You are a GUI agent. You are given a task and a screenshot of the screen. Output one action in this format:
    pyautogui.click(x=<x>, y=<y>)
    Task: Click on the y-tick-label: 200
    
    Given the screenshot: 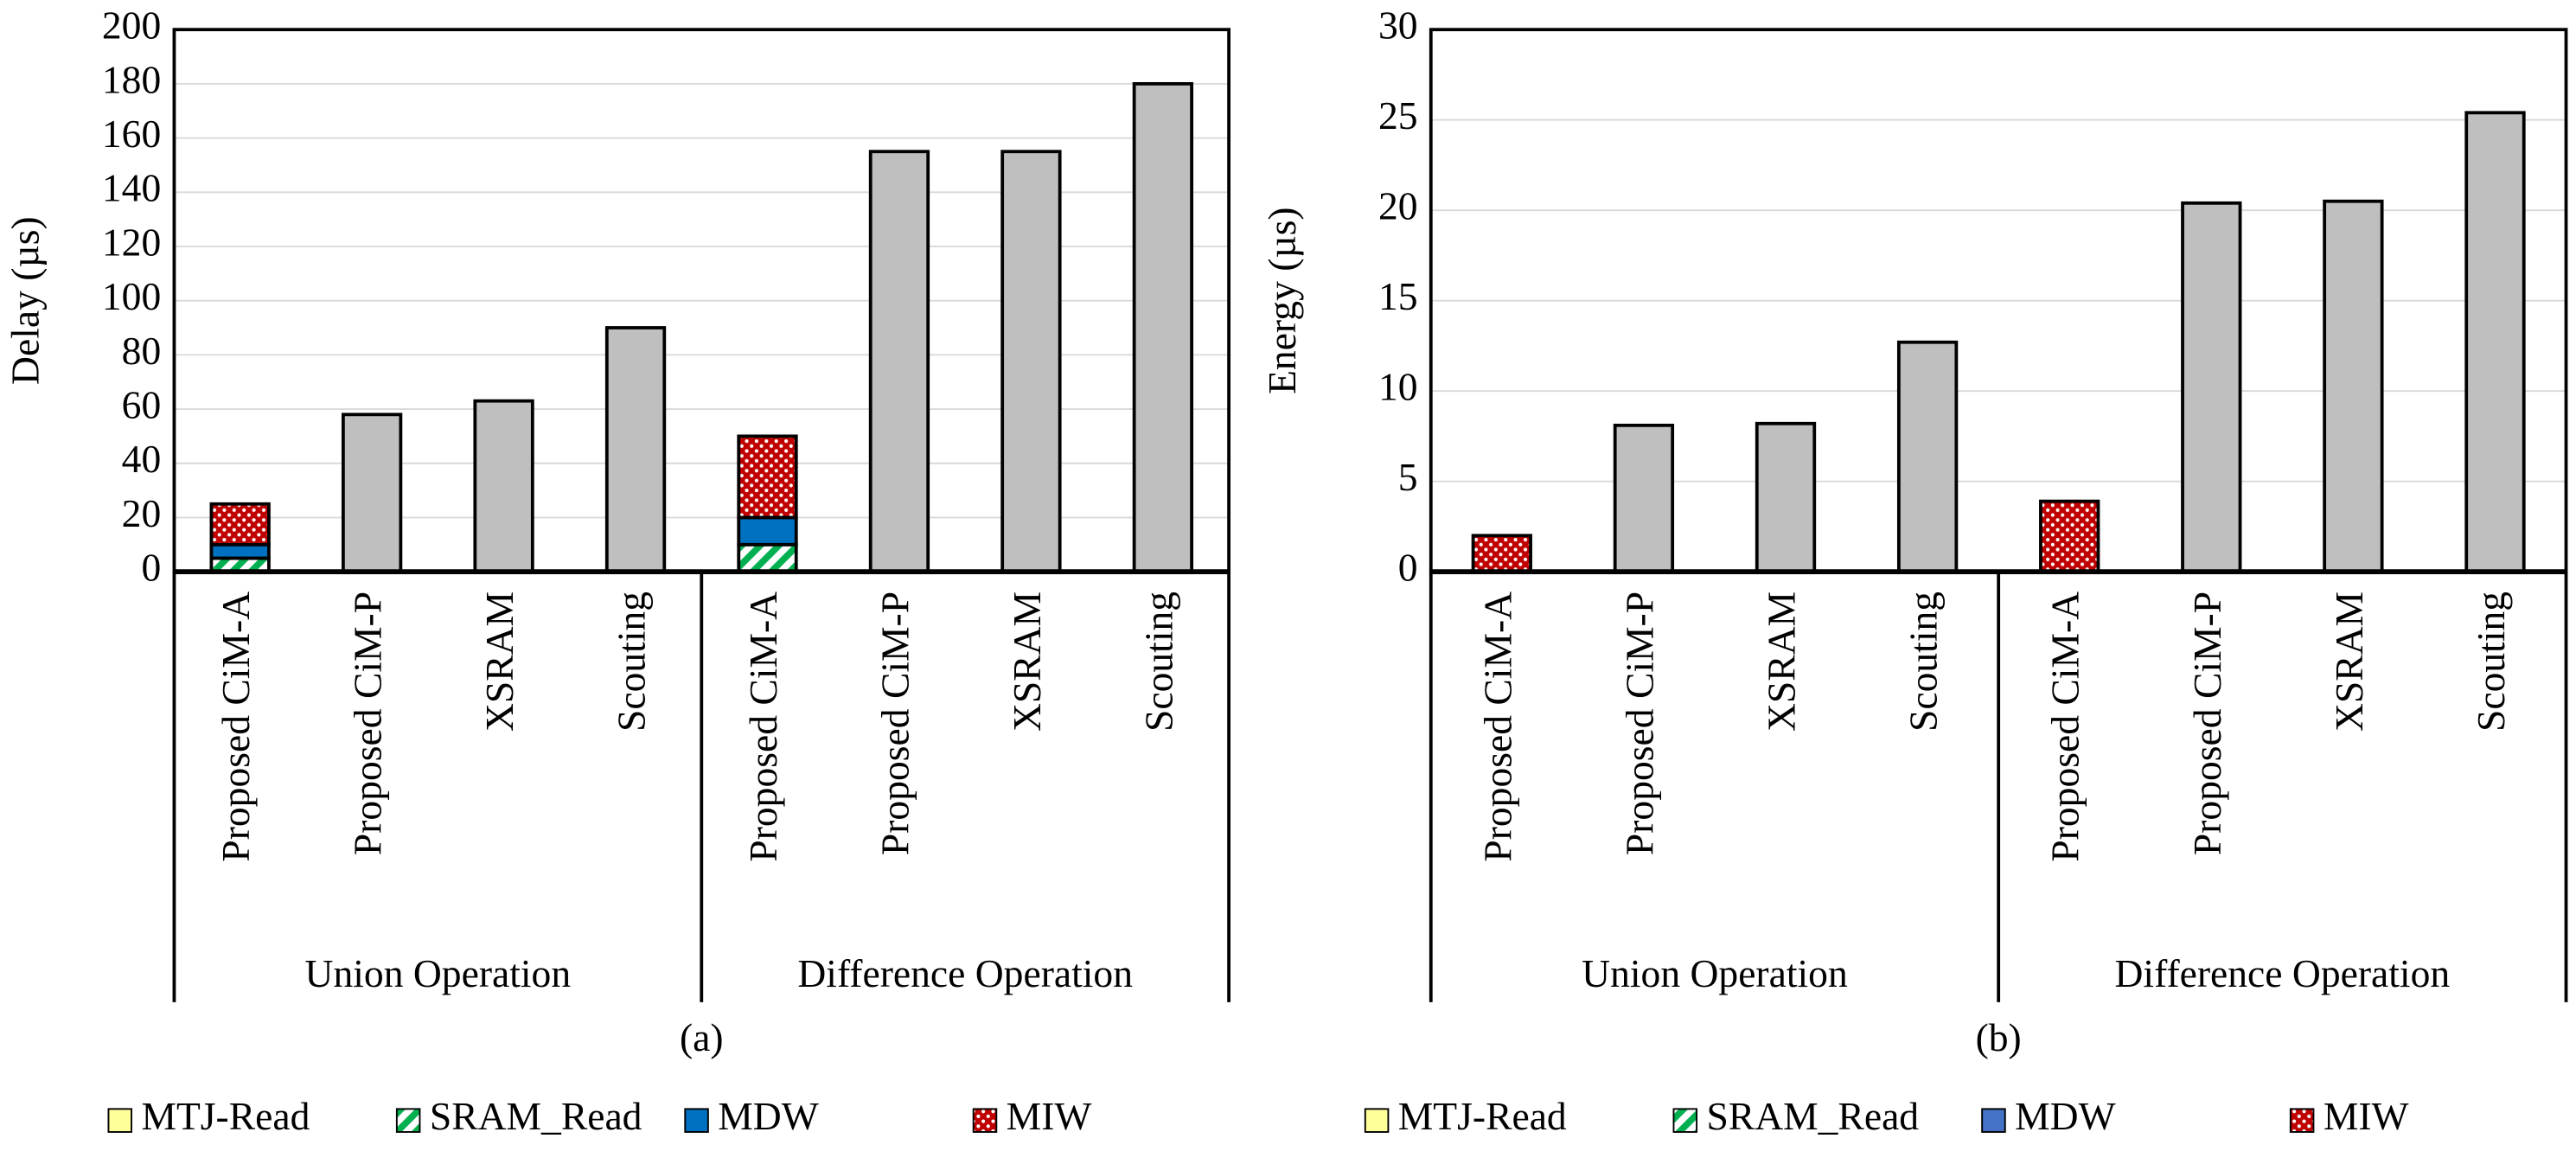 What is the action you would take?
    pyautogui.click(x=132, y=26)
    